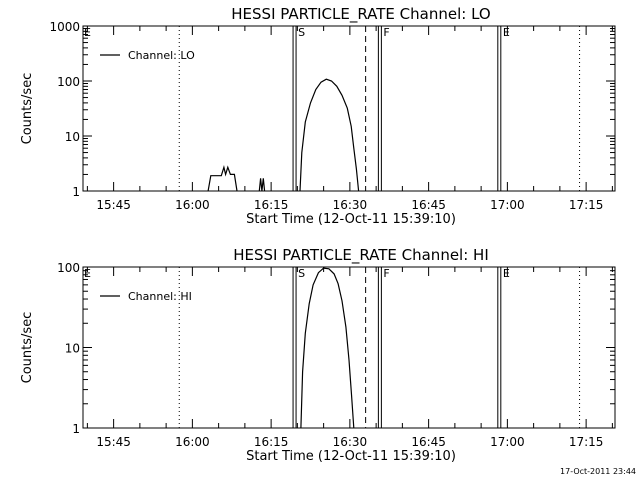 Image resolution: width=640 pixels, height=480 pixels. What do you see at coordinates (360, 14) in the screenshot?
I see `chart-title: HESSI PARTICLE_RATE Channel: LO` at bounding box center [360, 14].